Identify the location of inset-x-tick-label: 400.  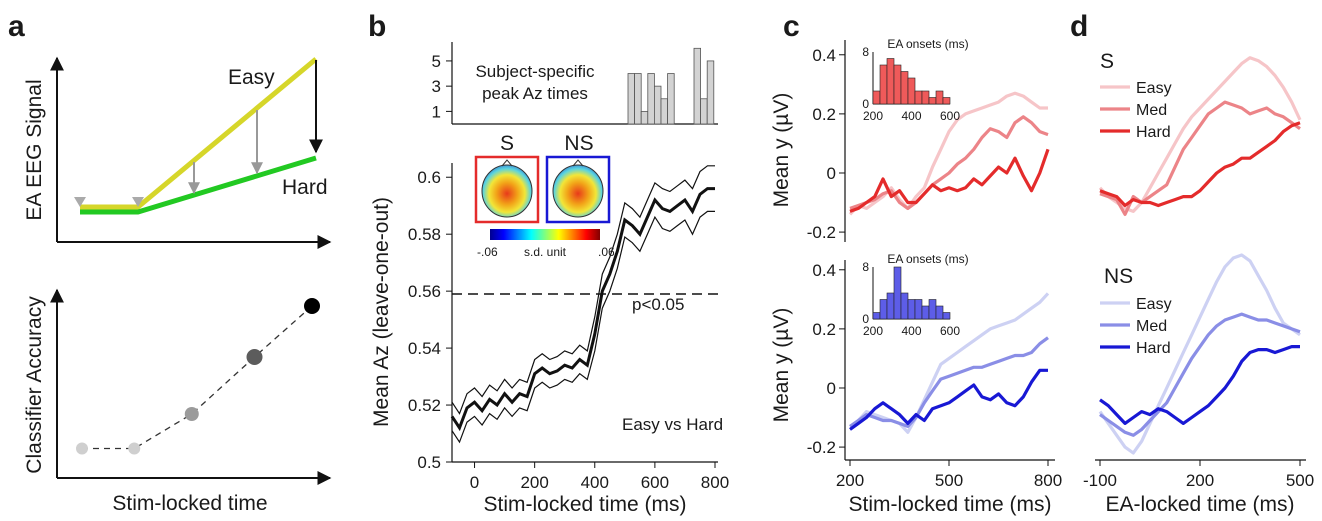
(911, 116).